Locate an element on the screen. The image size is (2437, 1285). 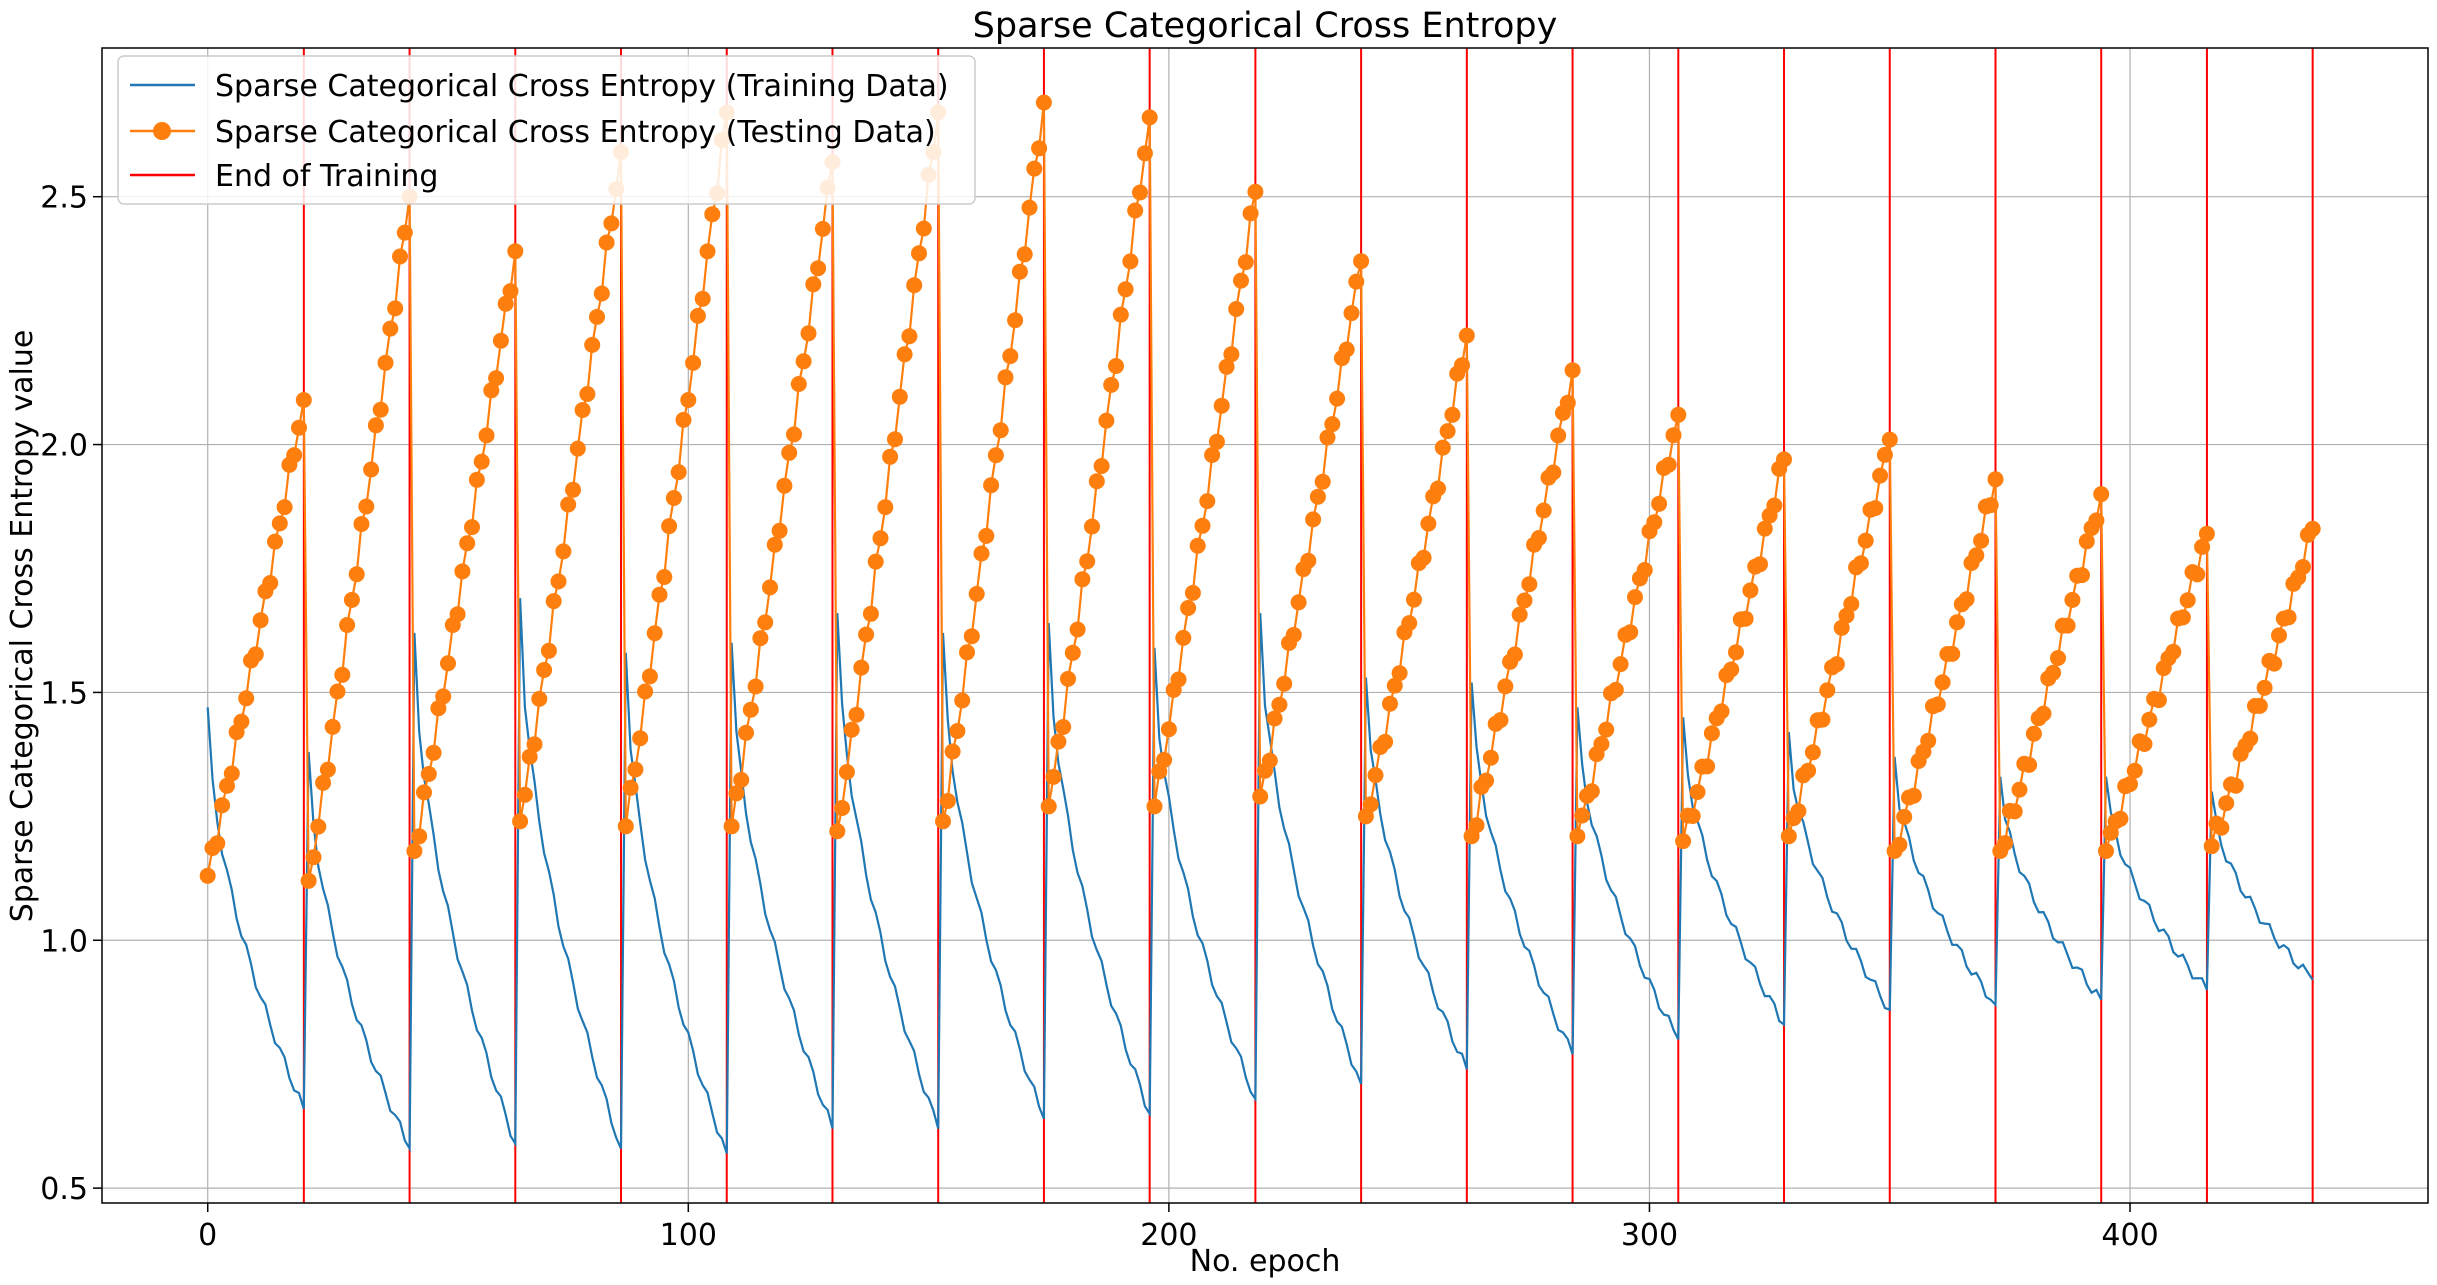
y-tick-label: 1.5 is located at coordinates (64, 693).